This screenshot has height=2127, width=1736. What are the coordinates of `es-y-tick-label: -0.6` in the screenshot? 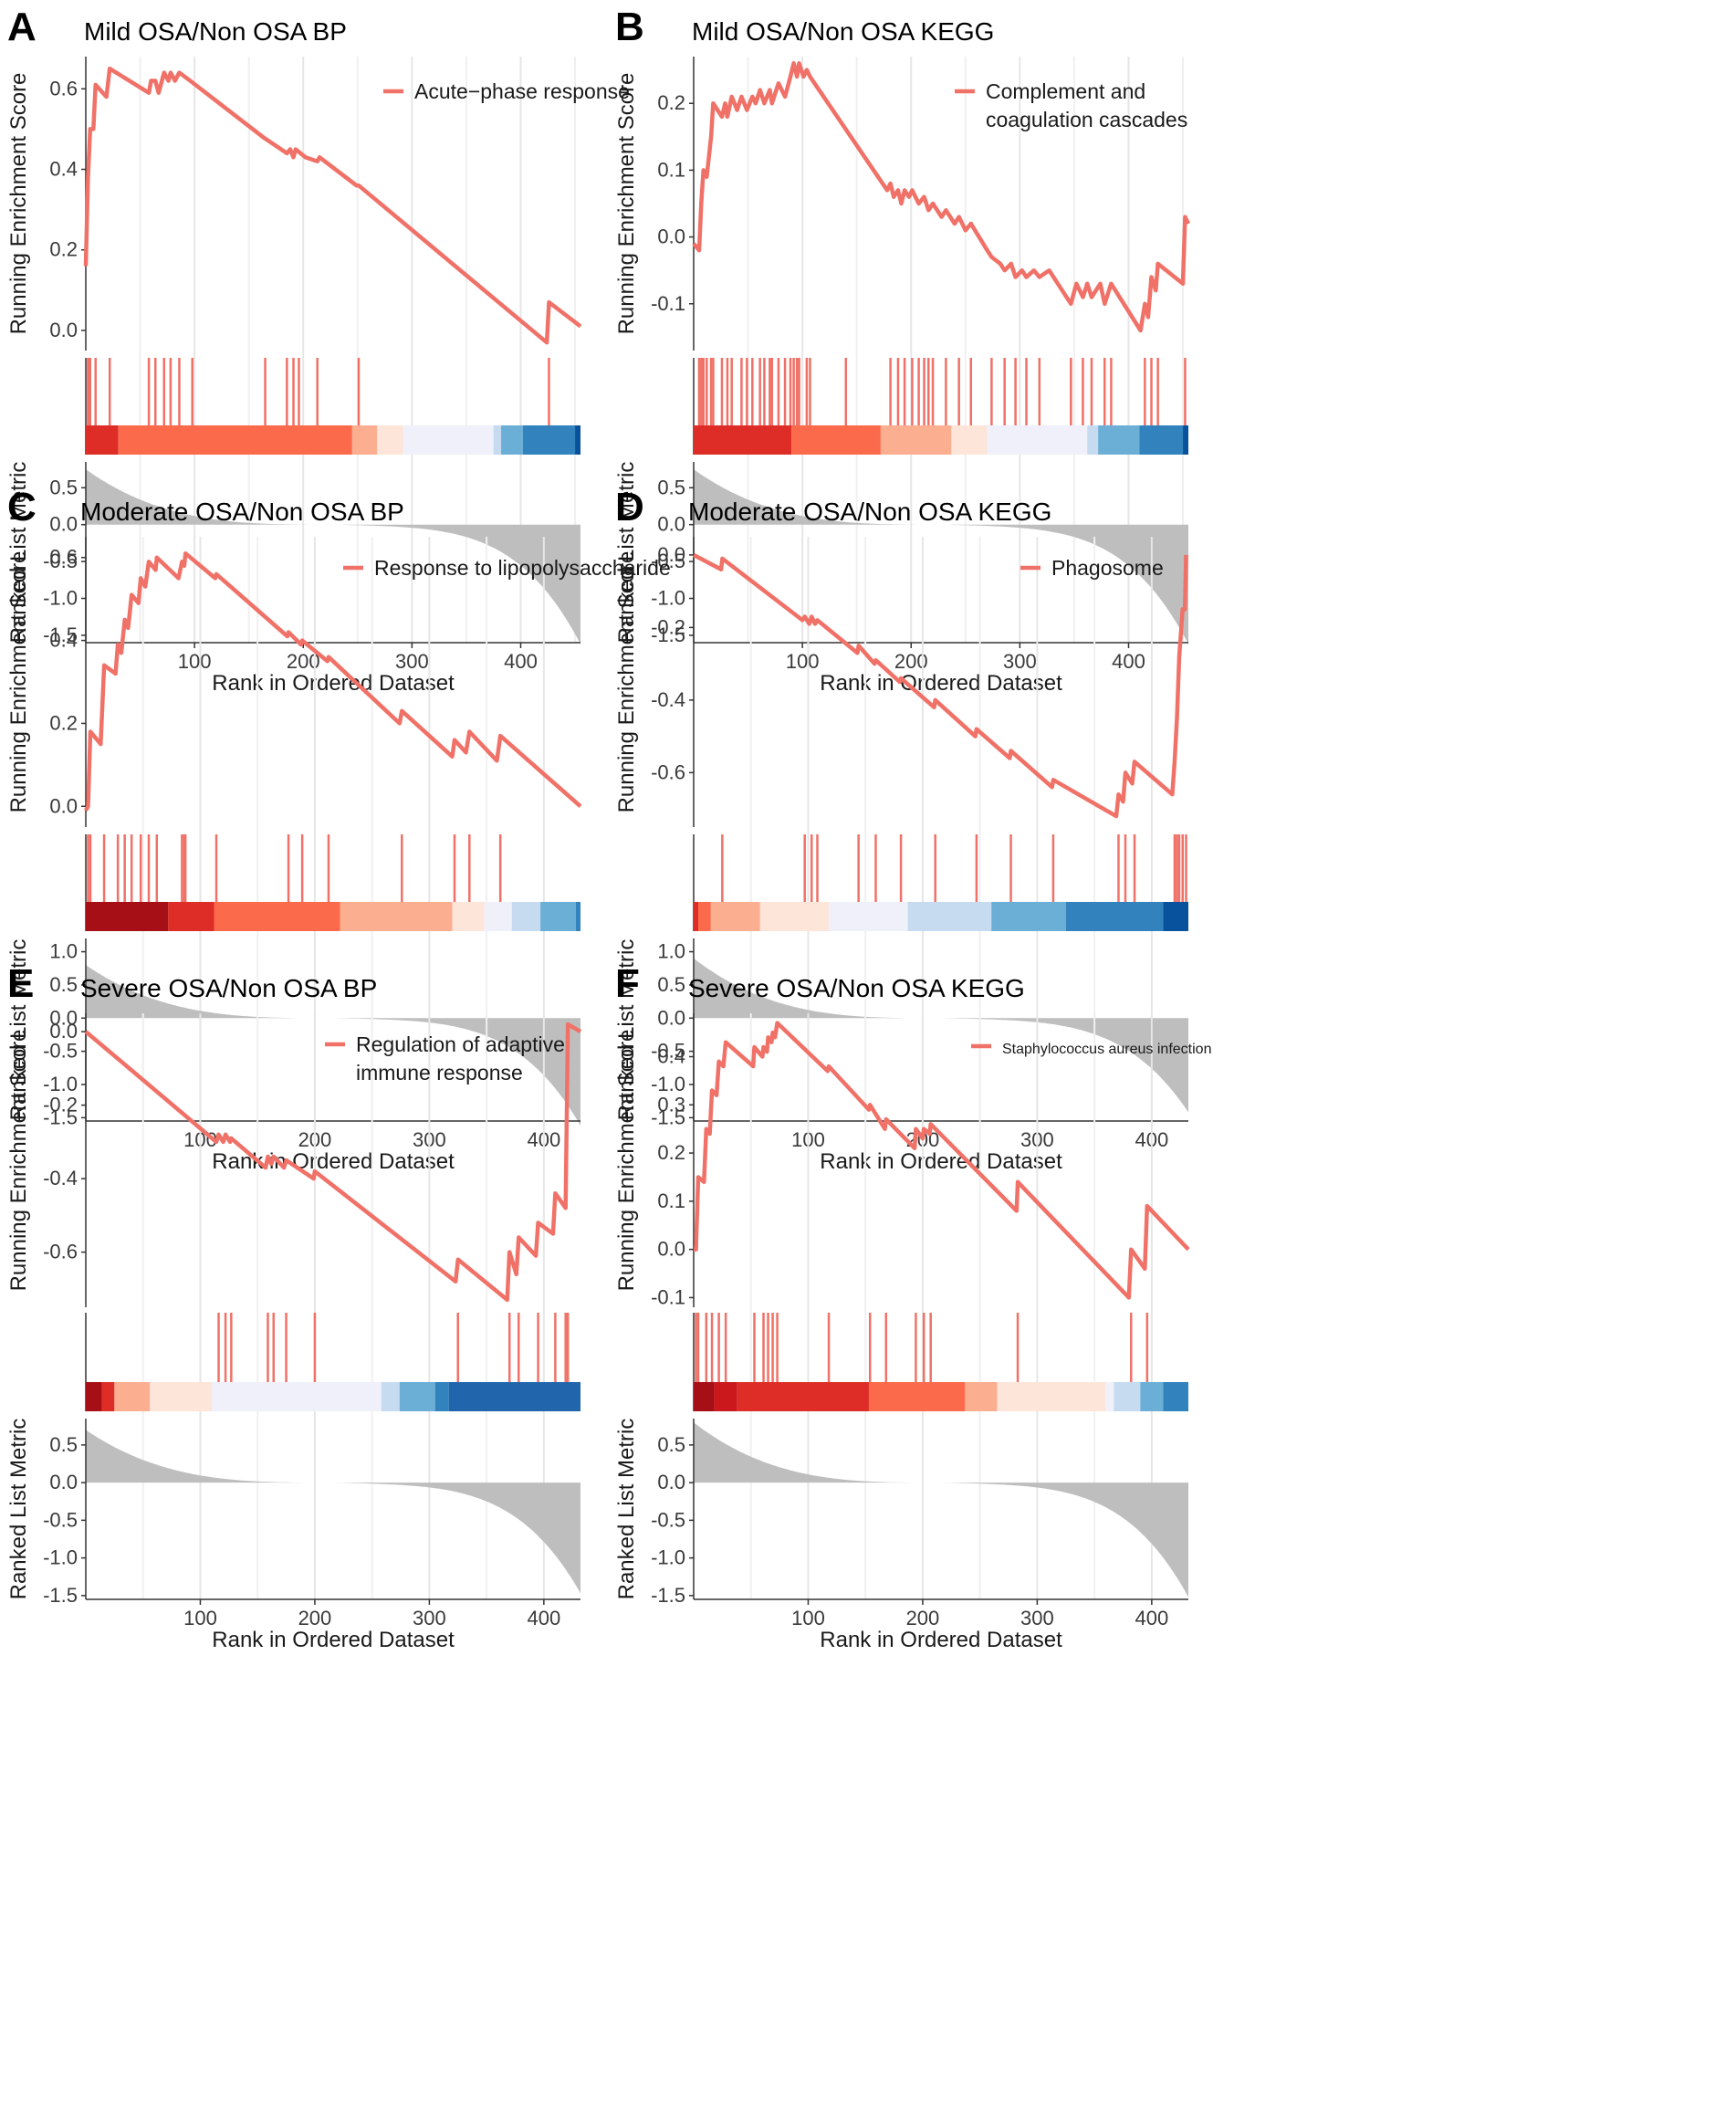 It's located at (668, 771).